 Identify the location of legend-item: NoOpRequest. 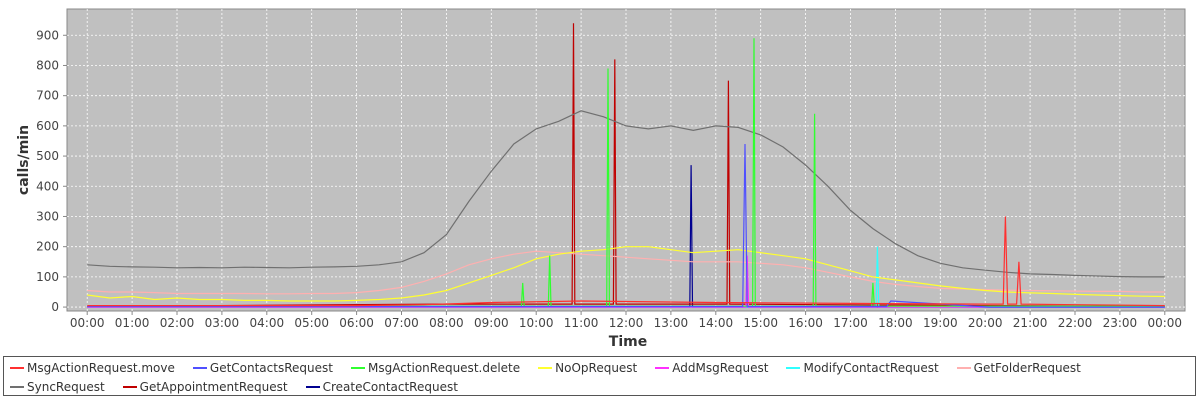
(587, 368).